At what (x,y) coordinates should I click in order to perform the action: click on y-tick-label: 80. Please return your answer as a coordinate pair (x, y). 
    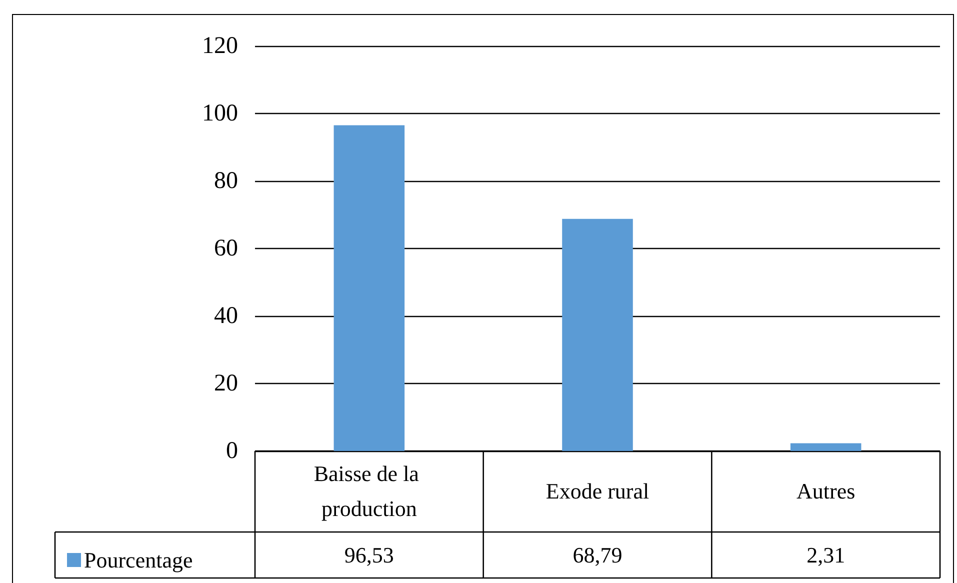
    Looking at the image, I should click on (226, 181).